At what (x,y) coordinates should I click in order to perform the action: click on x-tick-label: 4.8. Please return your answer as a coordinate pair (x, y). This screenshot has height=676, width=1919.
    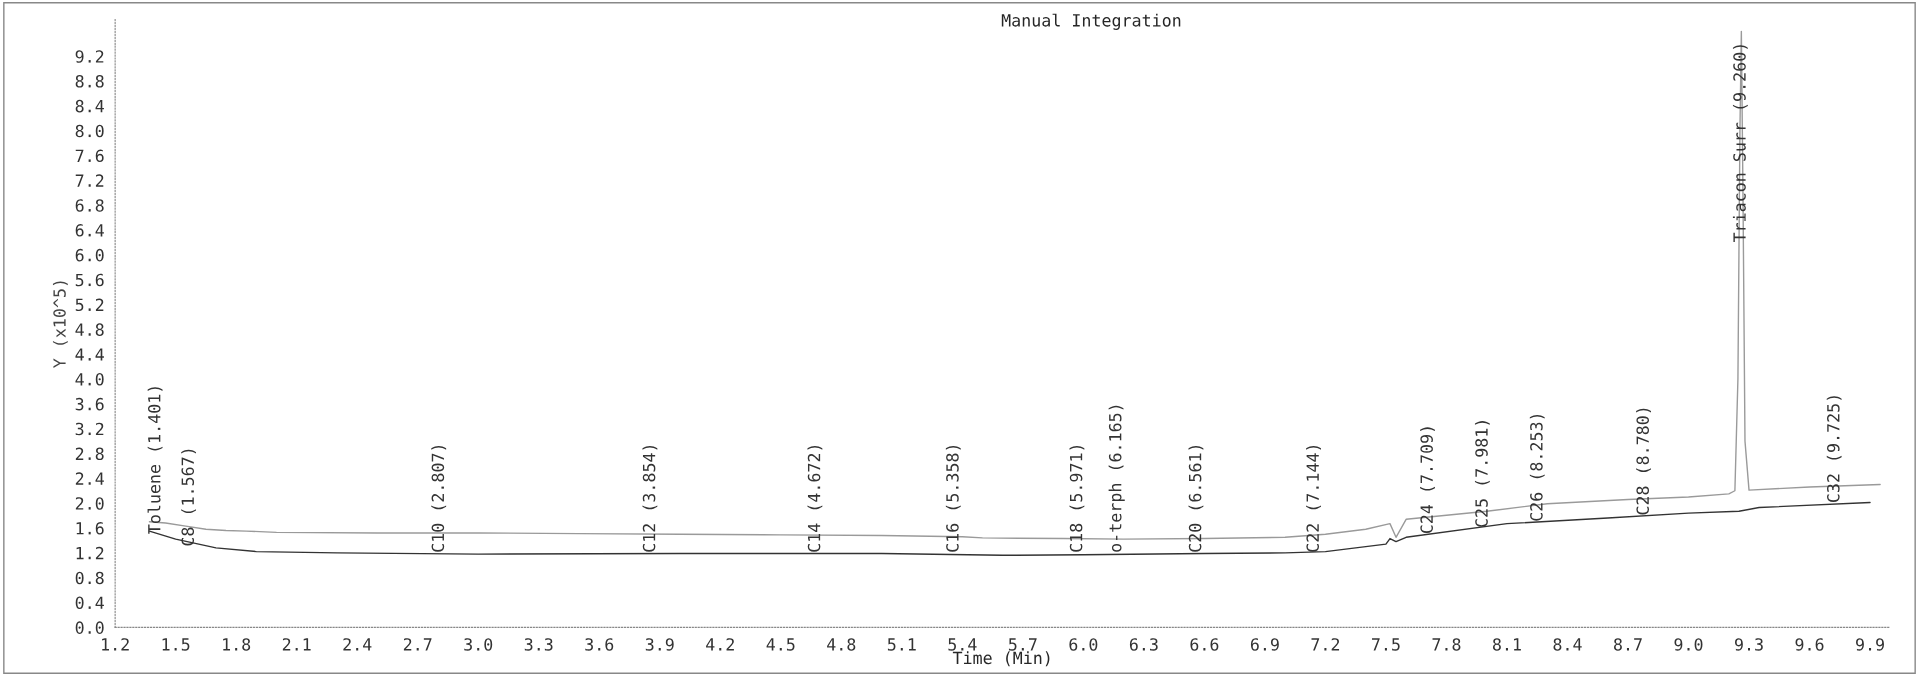
    Looking at the image, I should click on (841, 644).